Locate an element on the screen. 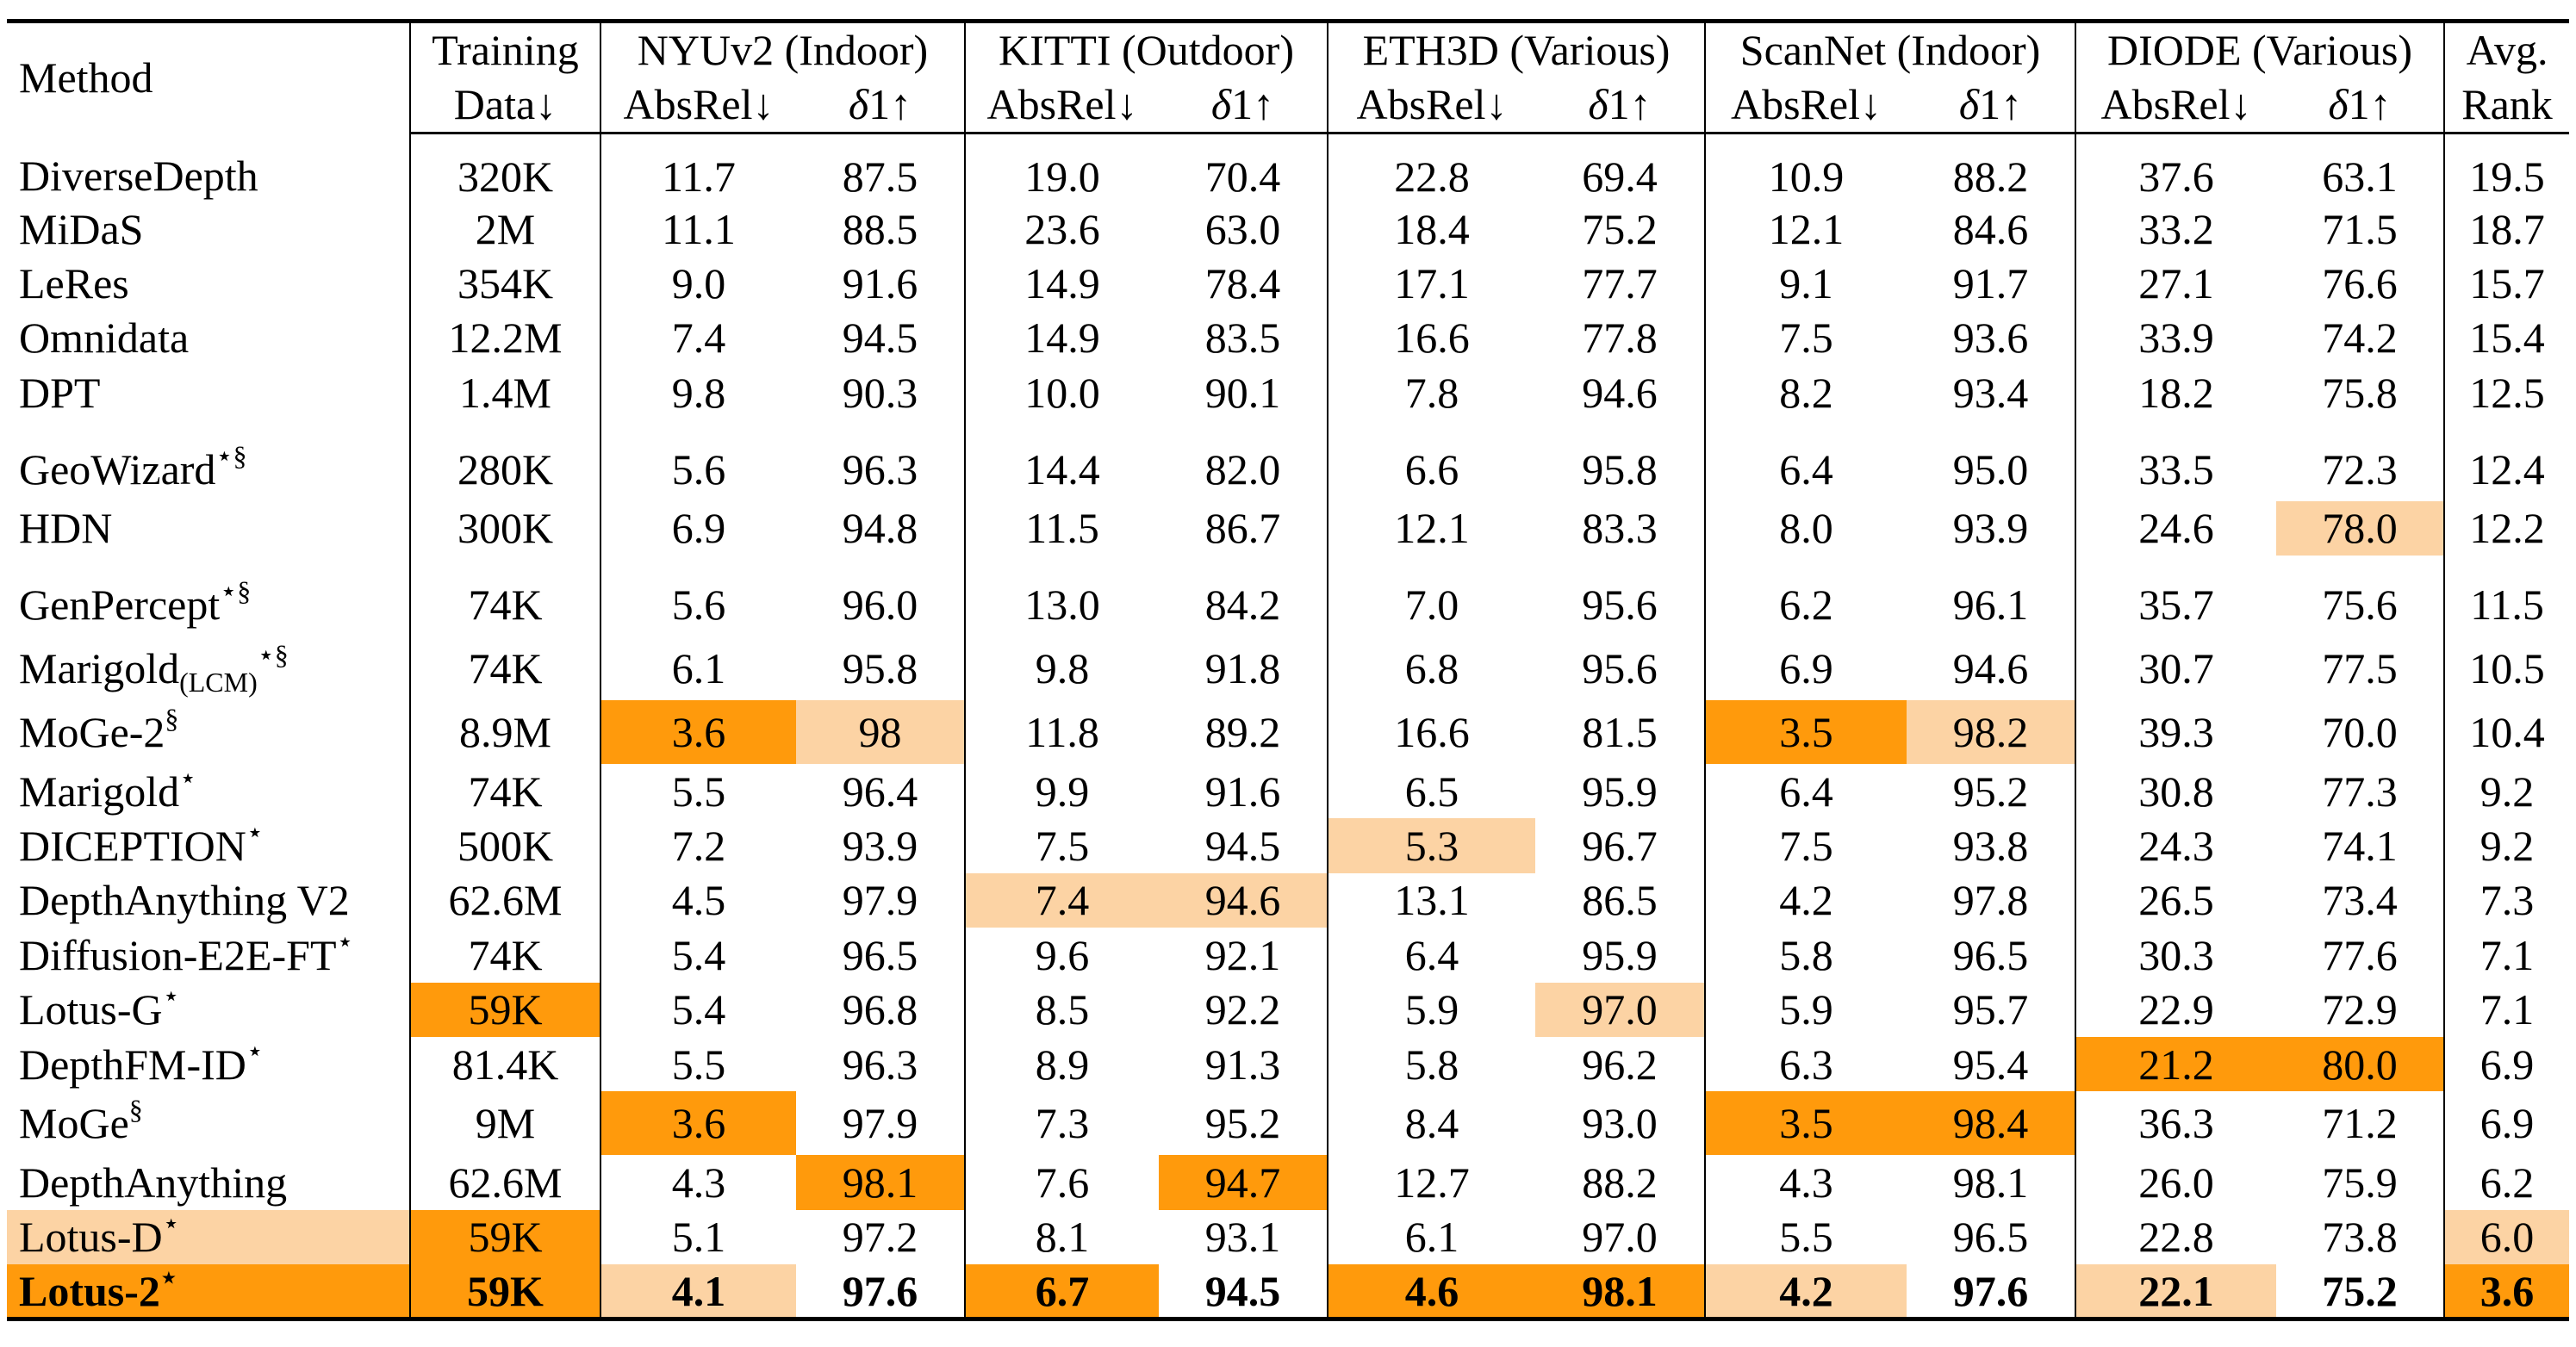  eth3d-absrel-cell: 6.5 is located at coordinates (1432, 791).